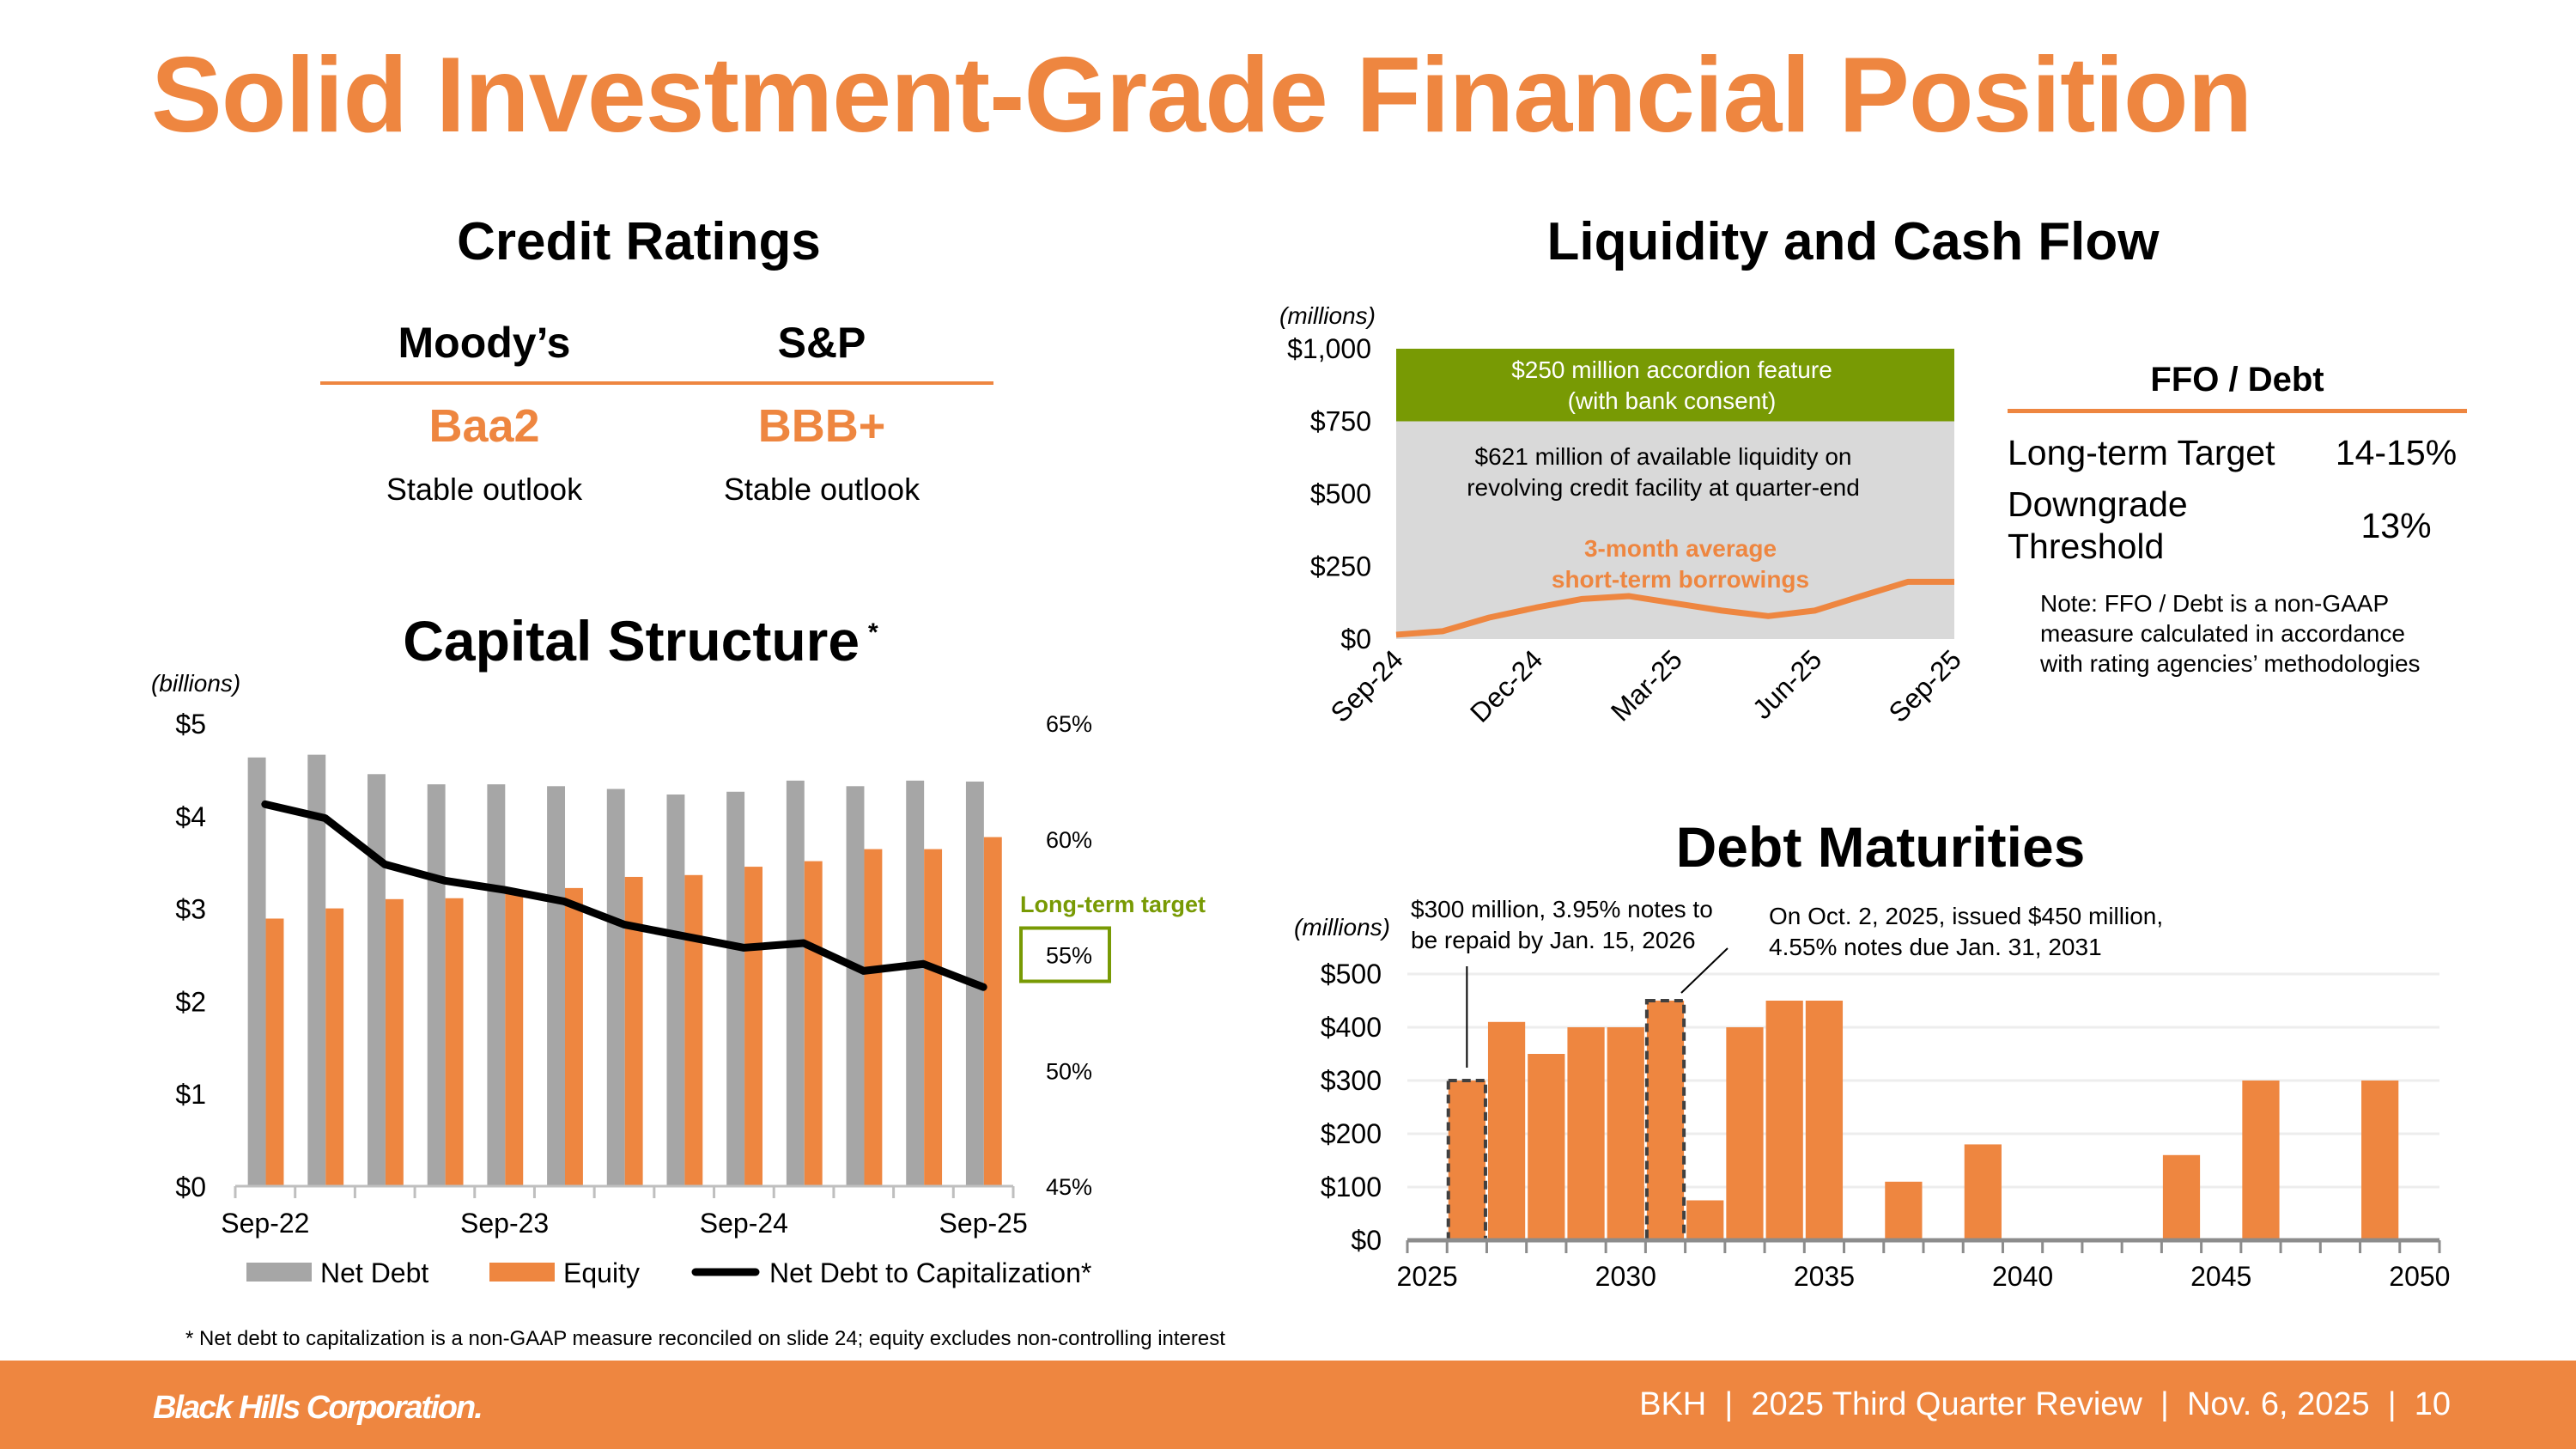  I want to click on moodys-header: Moody’s, so click(485, 343).